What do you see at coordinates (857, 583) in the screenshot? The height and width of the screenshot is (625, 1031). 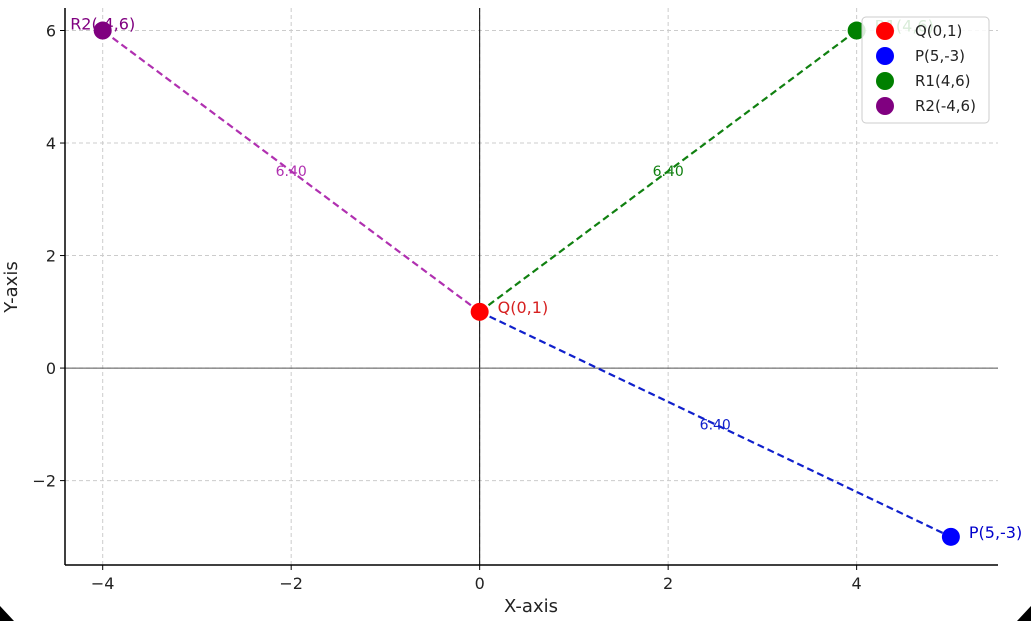 I see `x-tick-label: 4` at bounding box center [857, 583].